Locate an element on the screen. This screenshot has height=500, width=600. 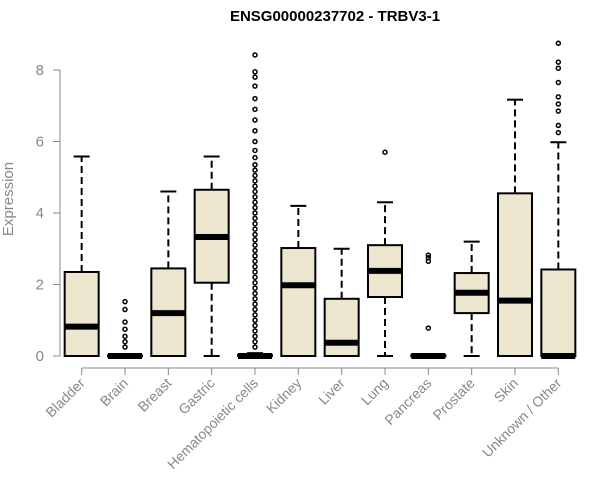
x-tick-label: Kidney is located at coordinates (284, 396).